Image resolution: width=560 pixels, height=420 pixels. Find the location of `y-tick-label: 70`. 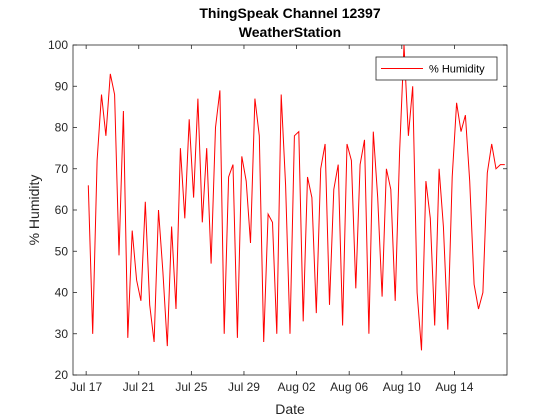

y-tick-label: 70 is located at coordinates (62, 169).